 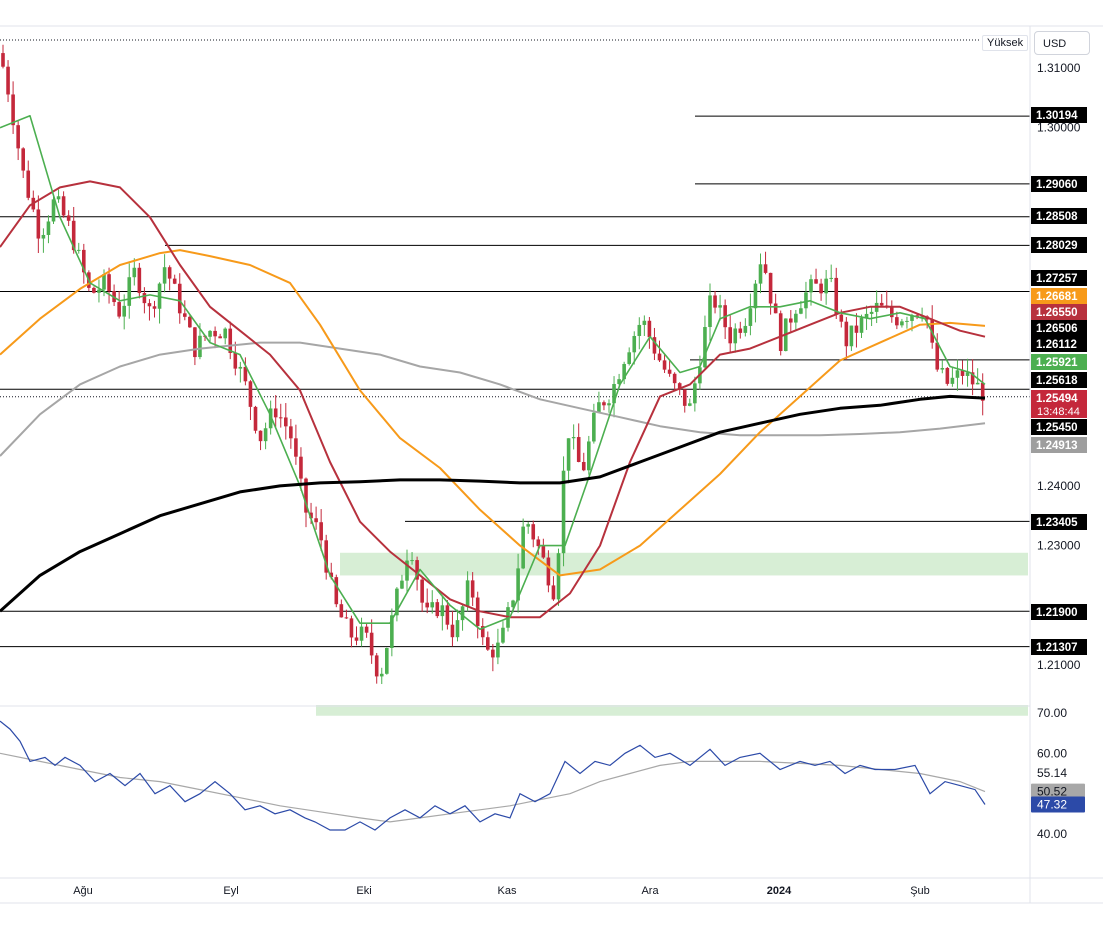 I want to click on price-tag-label: 1.26550, so click(x=1057, y=313).